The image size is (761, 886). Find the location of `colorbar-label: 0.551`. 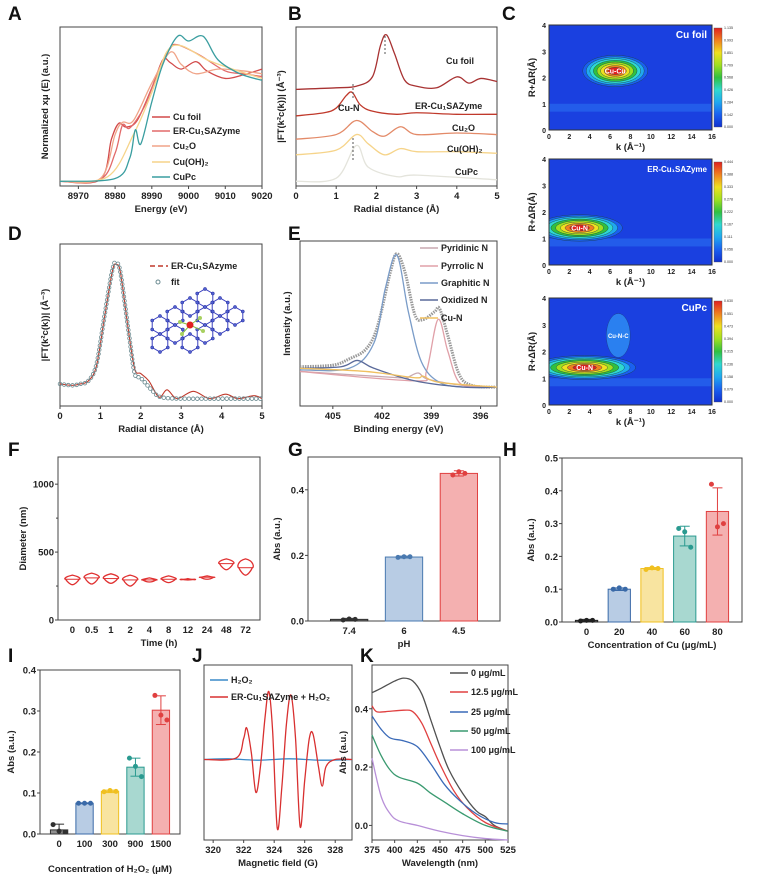

colorbar-label: 0.551 is located at coordinates (728, 314).